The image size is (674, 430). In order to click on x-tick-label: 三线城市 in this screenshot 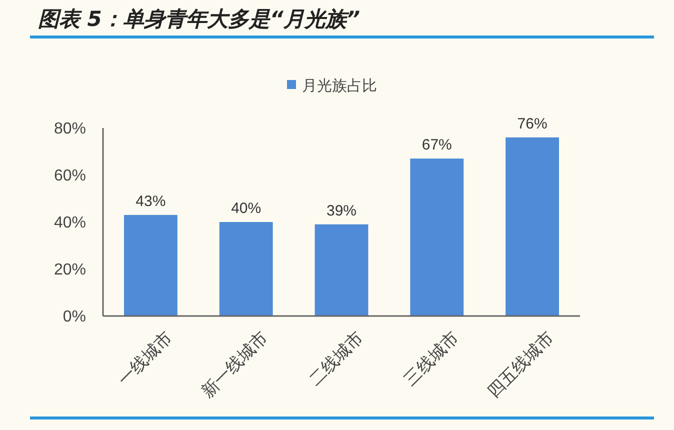, I will do `click(431, 359)`.